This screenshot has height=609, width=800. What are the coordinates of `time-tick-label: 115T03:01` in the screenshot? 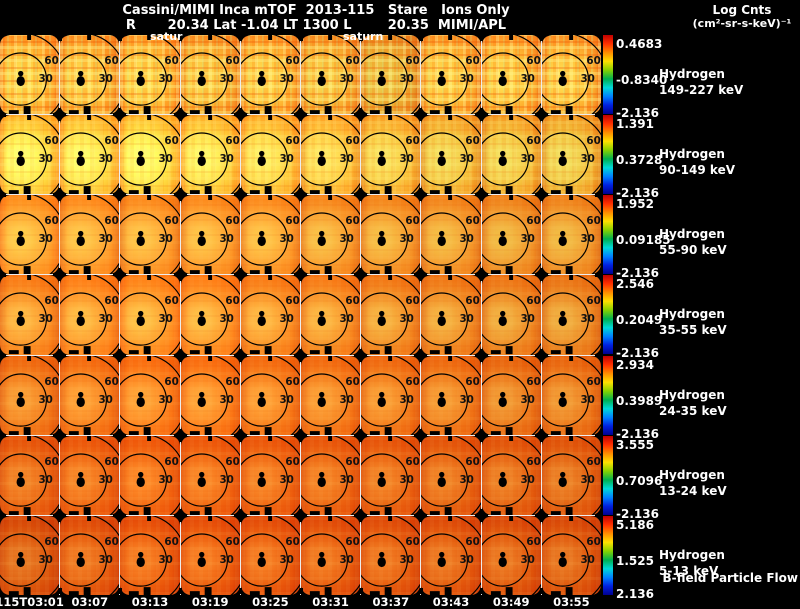 It's located at (32, 602).